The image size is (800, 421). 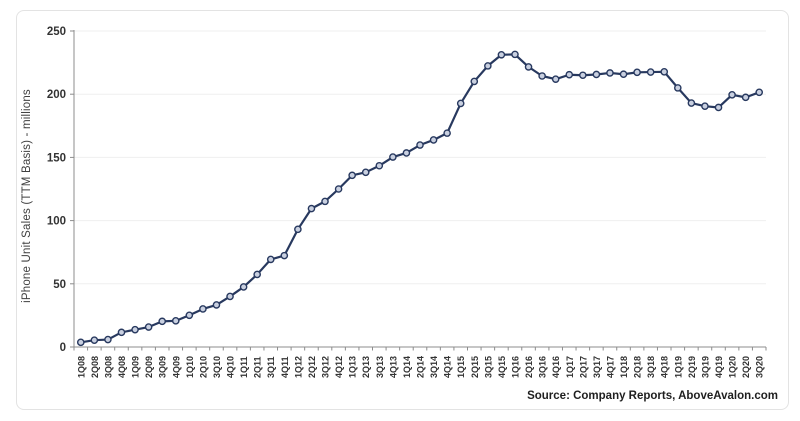 What do you see at coordinates (475, 367) in the screenshot?
I see `x-tick-label: 2Q15` at bounding box center [475, 367].